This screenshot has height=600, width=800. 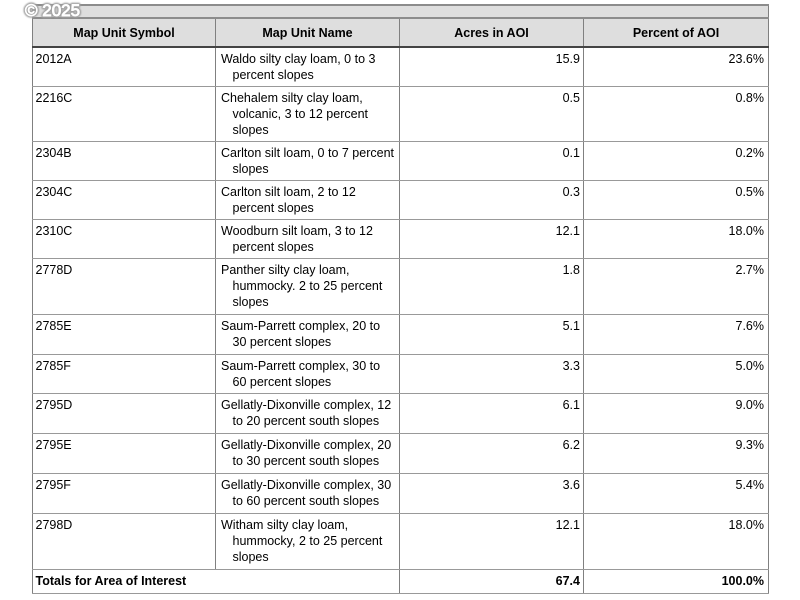 What do you see at coordinates (52, 10) in the screenshot?
I see `svg-text: © 2025` at bounding box center [52, 10].